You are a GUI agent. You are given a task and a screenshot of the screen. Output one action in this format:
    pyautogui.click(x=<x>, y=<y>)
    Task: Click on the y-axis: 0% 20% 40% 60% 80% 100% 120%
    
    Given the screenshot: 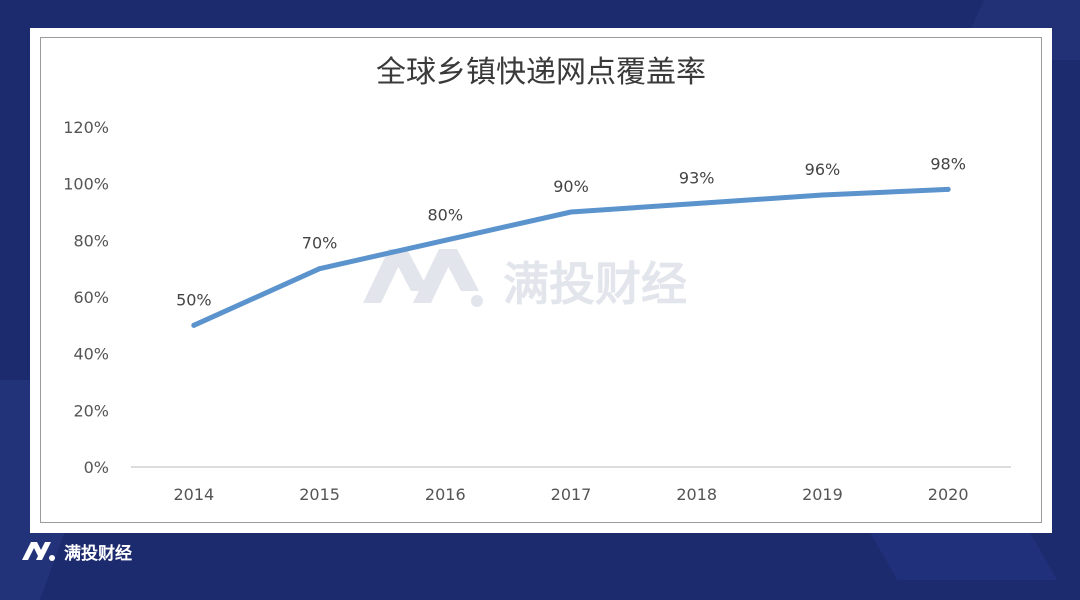 What is the action you would take?
    pyautogui.click(x=86, y=297)
    